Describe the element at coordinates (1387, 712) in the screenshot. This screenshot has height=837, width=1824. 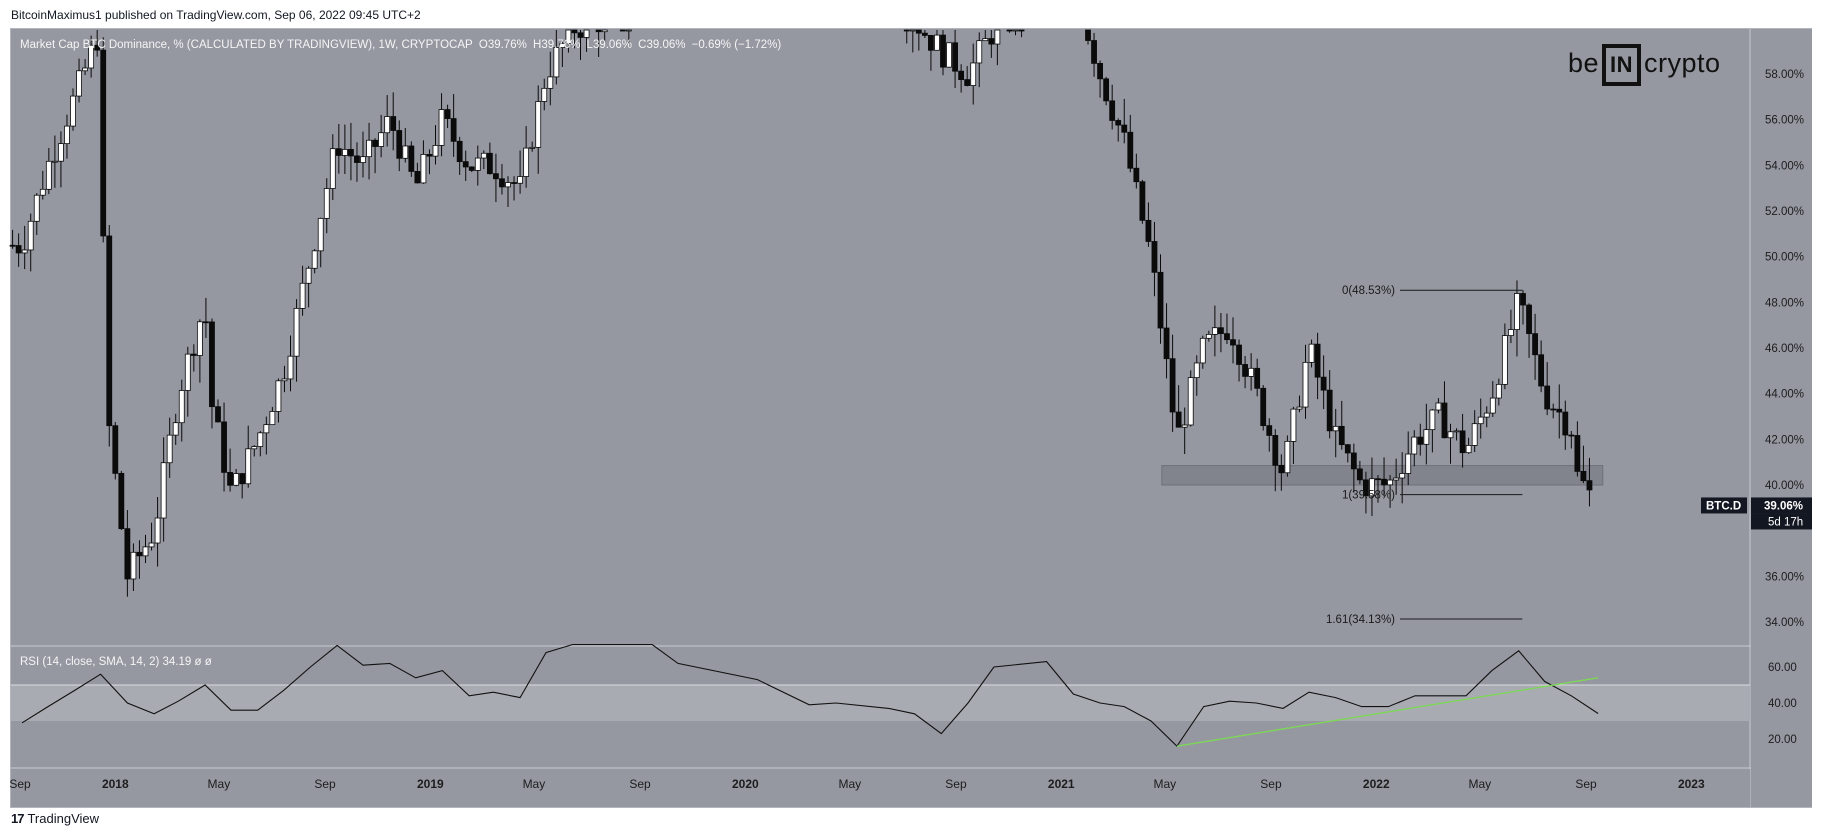
I see `rsi-trendline` at that location.